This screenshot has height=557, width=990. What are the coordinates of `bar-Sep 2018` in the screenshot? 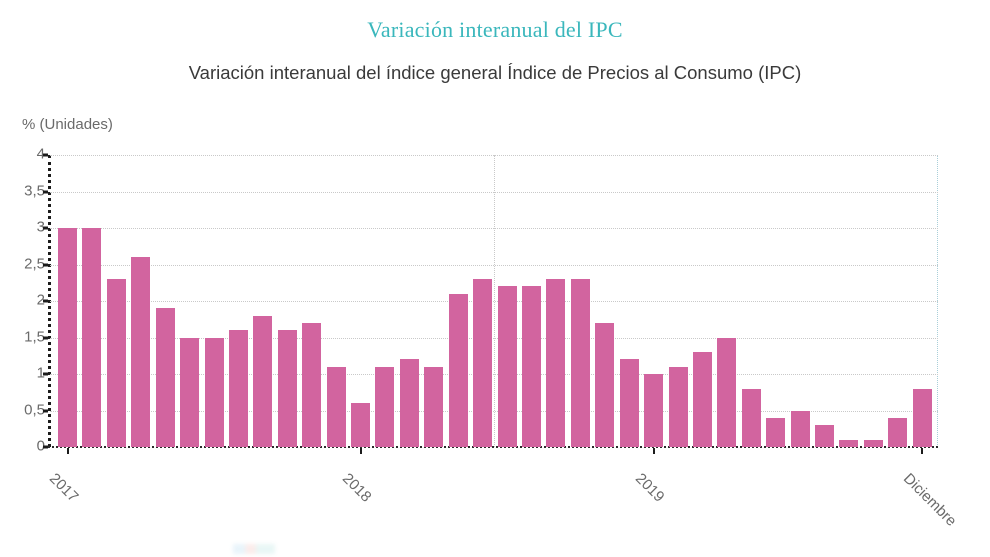 It's located at (556, 363).